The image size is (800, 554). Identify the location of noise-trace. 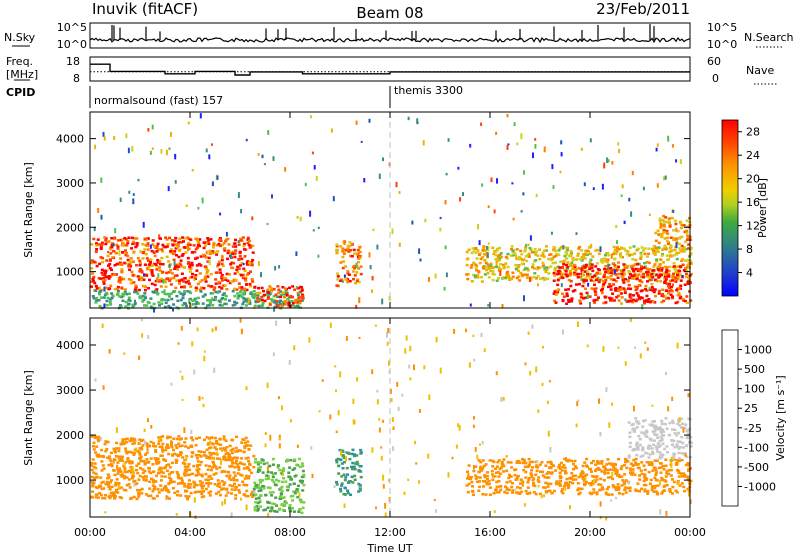
(390, 40).